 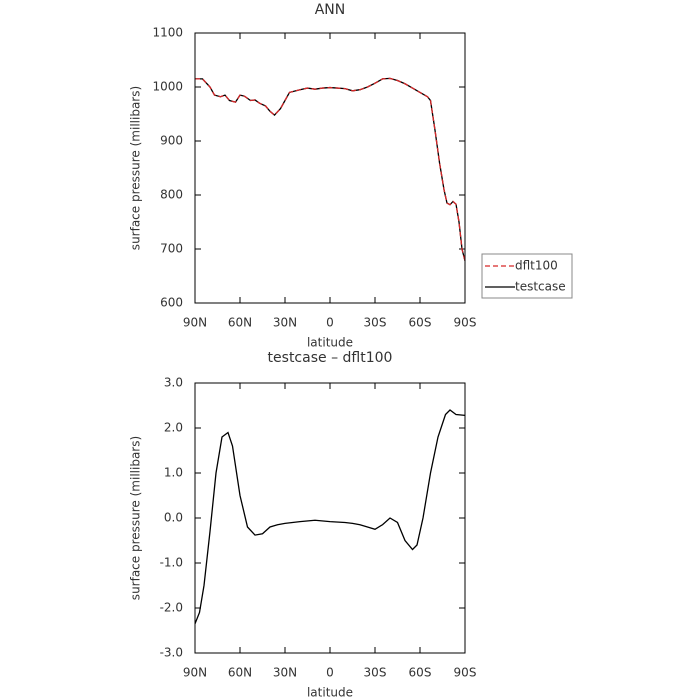 I want to click on y-tick-label: 1.0, so click(x=173, y=473).